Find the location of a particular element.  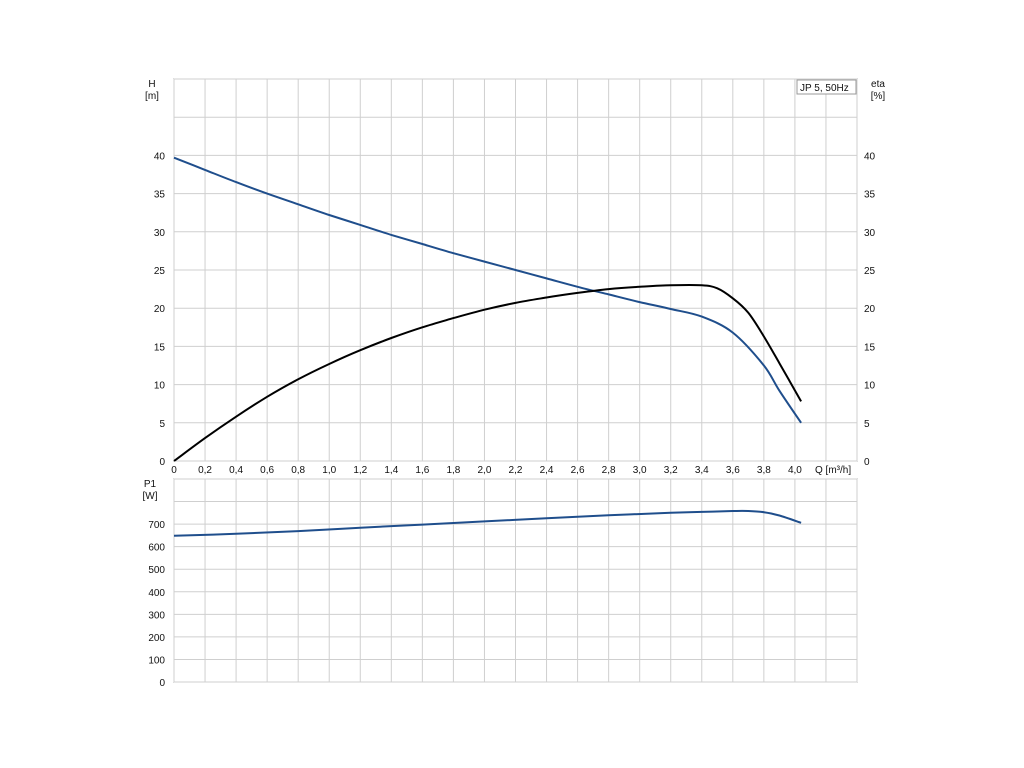

right-y-tick-label: 20 is located at coordinates (870, 309).